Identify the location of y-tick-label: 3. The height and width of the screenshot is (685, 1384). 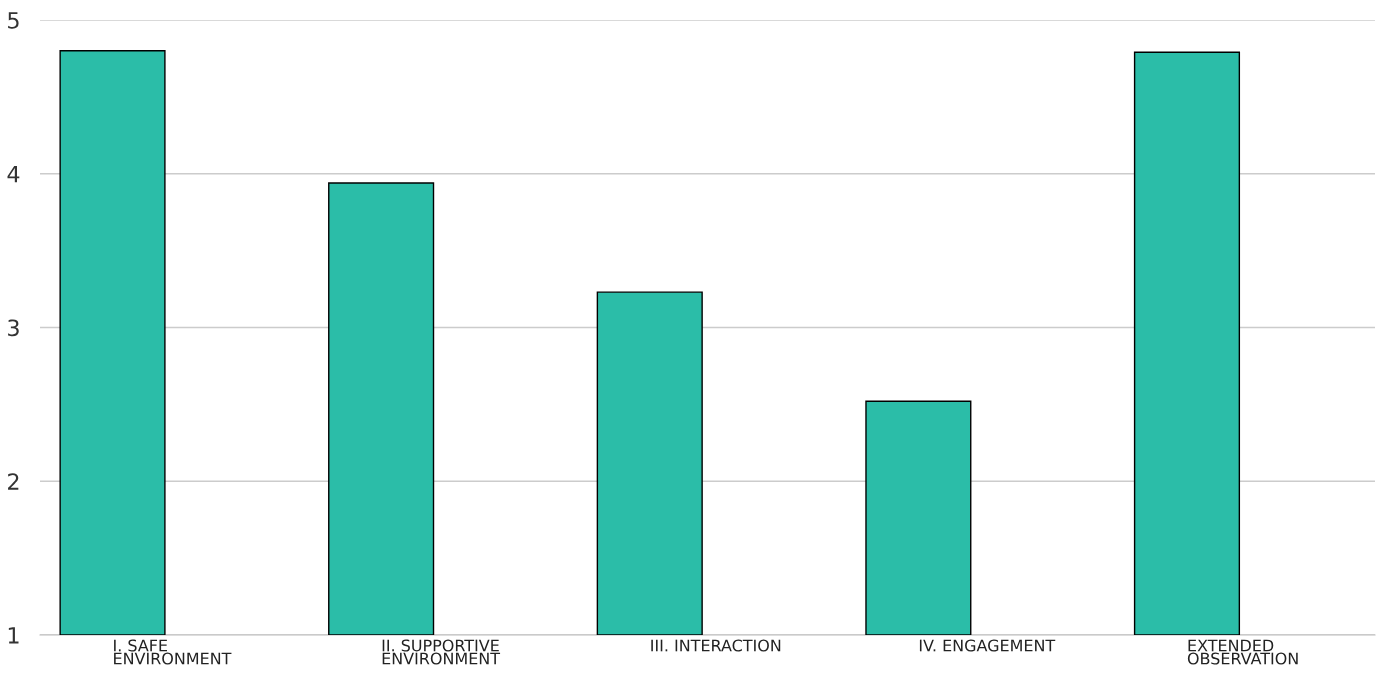
(13, 328).